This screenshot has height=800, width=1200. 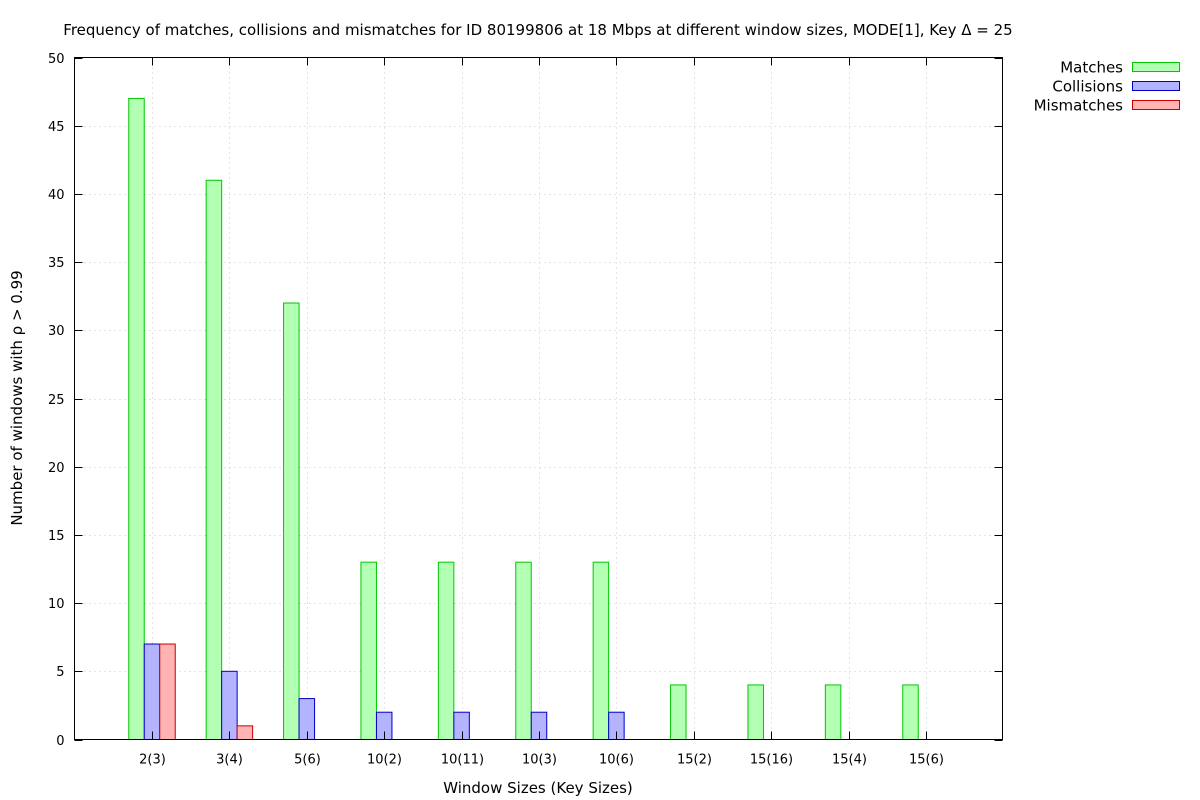 What do you see at coordinates (616, 760) in the screenshot?
I see `x-tick-label: 10(6)` at bounding box center [616, 760].